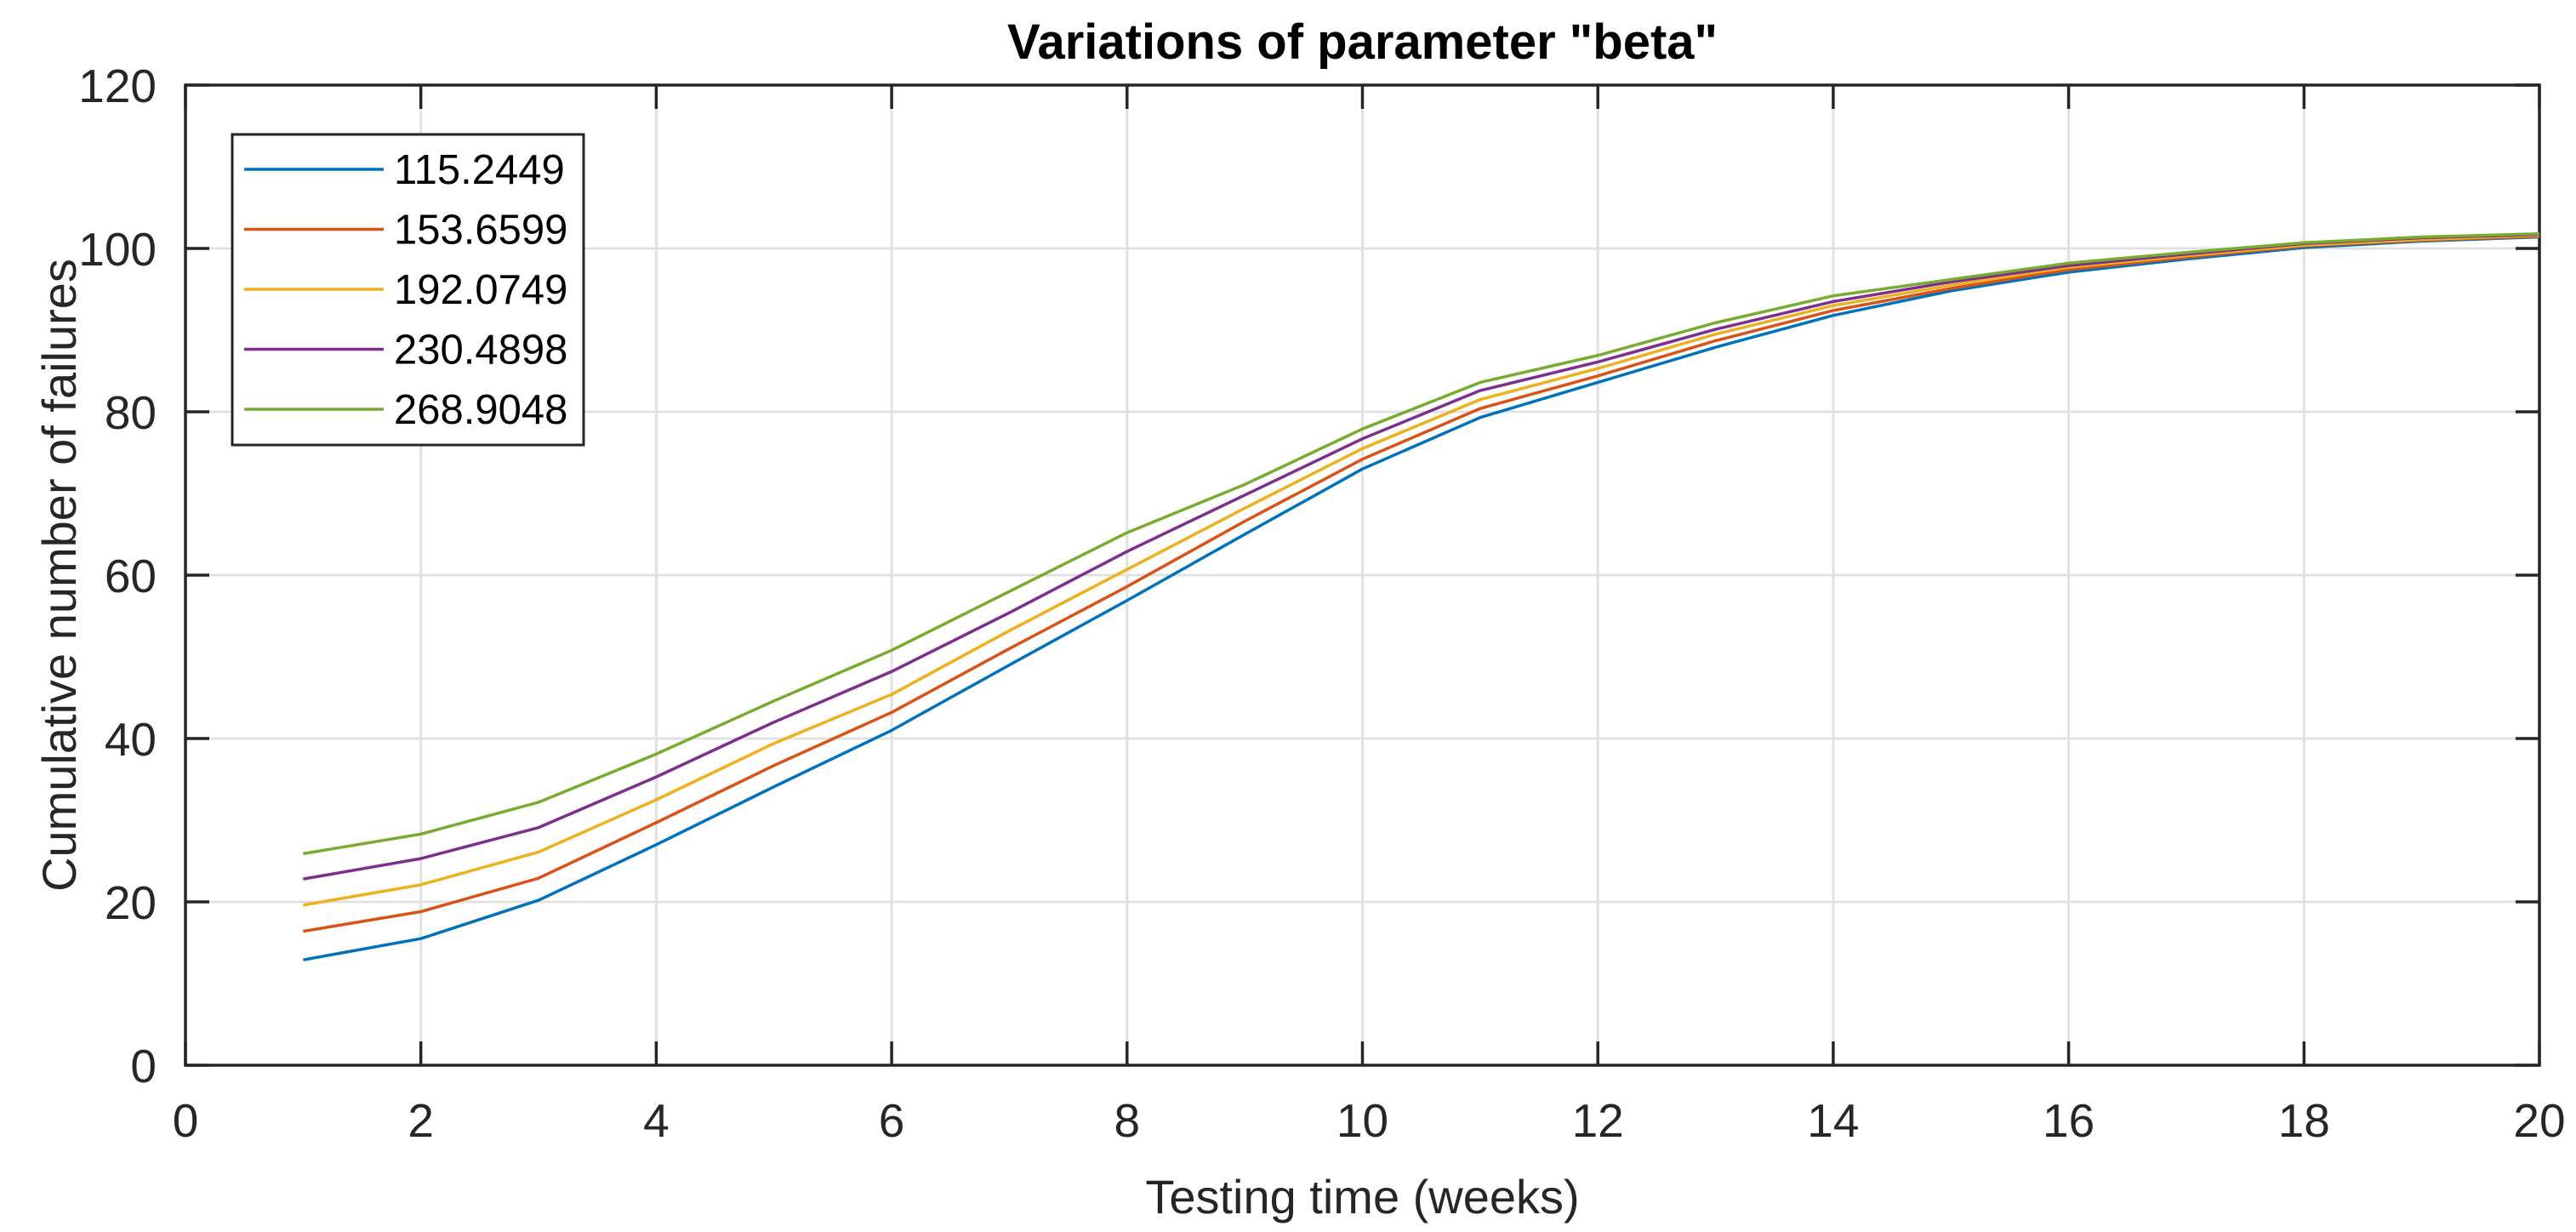  What do you see at coordinates (1362, 1196) in the screenshot?
I see `x-axis-label: Testing time (weeks)` at bounding box center [1362, 1196].